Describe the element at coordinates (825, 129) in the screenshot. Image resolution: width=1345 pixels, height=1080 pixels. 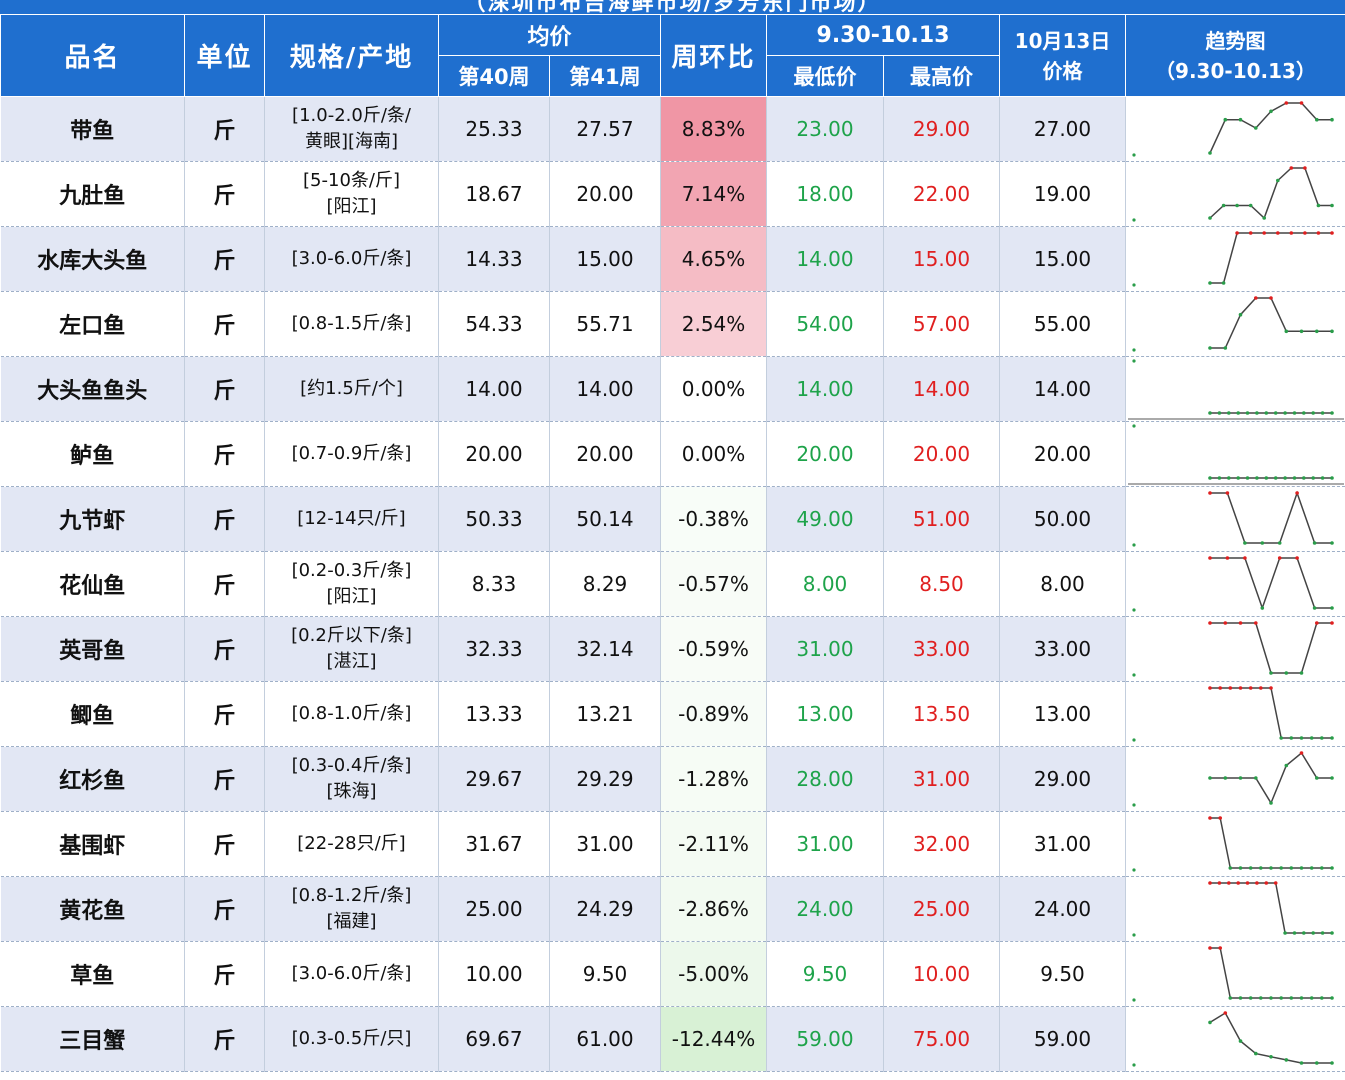
I see `min-price: 23.00` at that location.